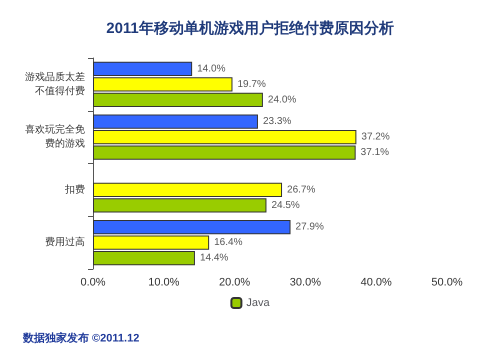 This screenshot has width=500, height=362. What do you see at coordinates (306, 282) in the screenshot?
I see `x-tick-label: 30.0%` at bounding box center [306, 282].